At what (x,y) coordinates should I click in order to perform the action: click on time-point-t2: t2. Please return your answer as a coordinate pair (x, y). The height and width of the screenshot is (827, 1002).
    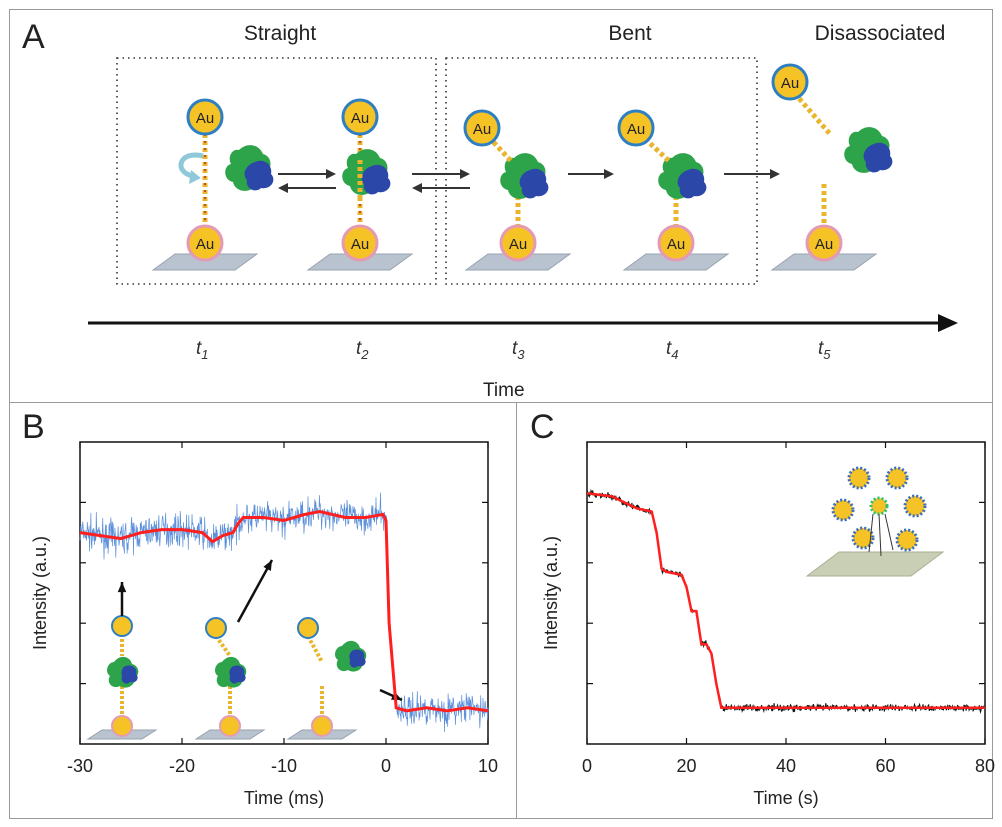
    Looking at the image, I should click on (362, 350).